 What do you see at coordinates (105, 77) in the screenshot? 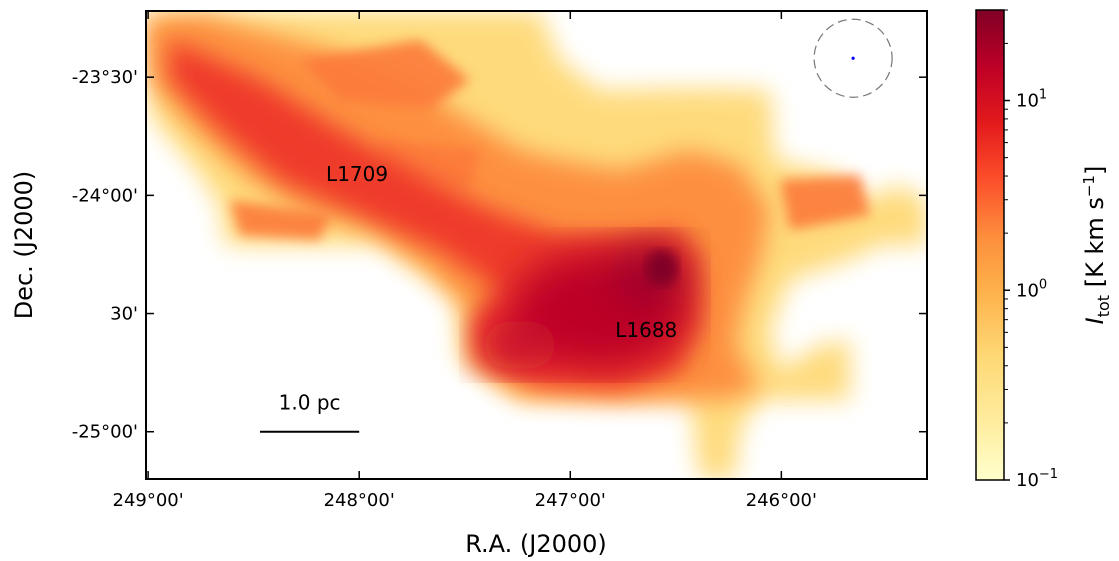
I see `y-tick-label: -23°30'` at bounding box center [105, 77].